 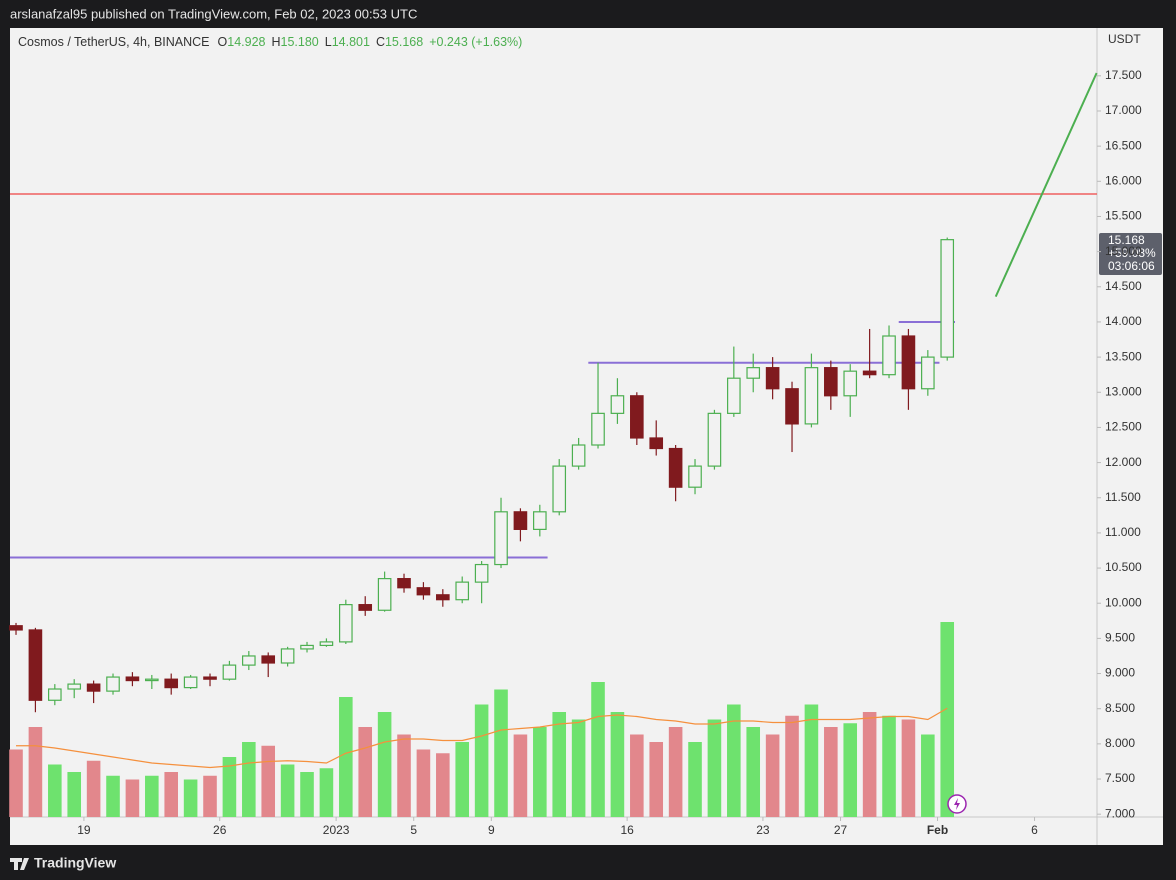 What do you see at coordinates (763, 830) in the screenshot?
I see `x-tick-label: 23` at bounding box center [763, 830].